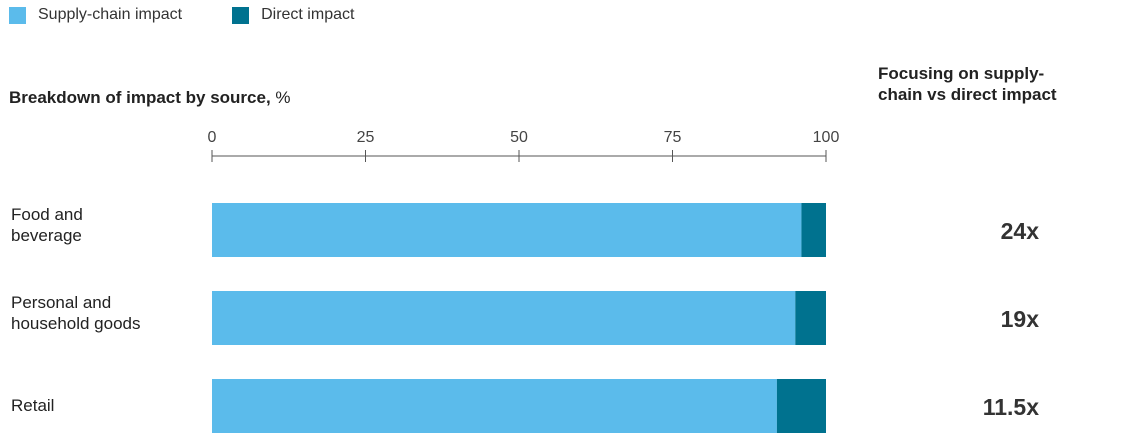 This screenshot has width=1129, height=434. Describe the element at coordinates (17, 15) in the screenshot. I see `legend-swatch-supply-chain` at that location.